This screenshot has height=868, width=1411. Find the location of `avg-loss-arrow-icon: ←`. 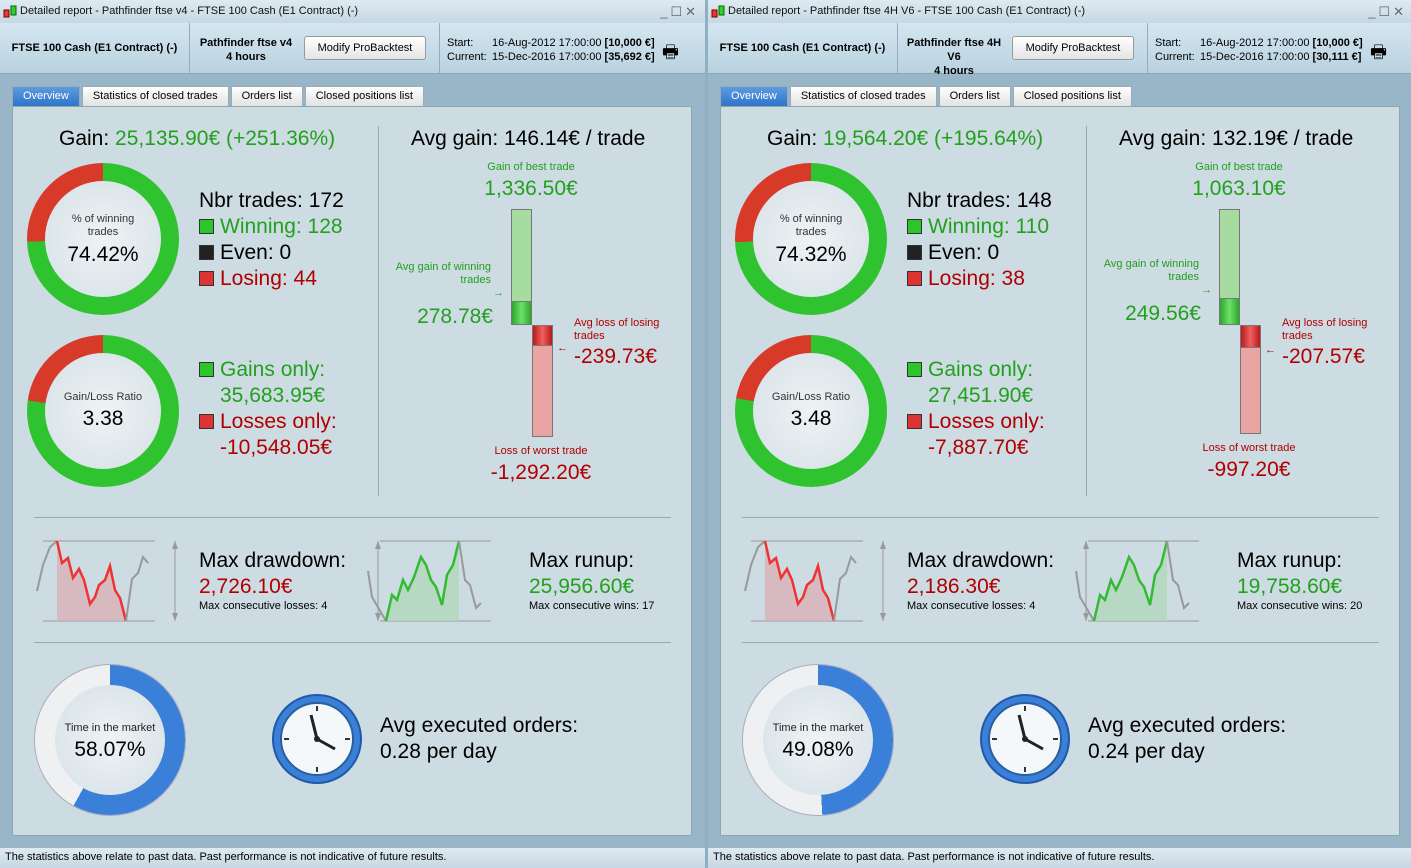

avg-loss-arrow-icon: ← is located at coordinates (1270, 349).